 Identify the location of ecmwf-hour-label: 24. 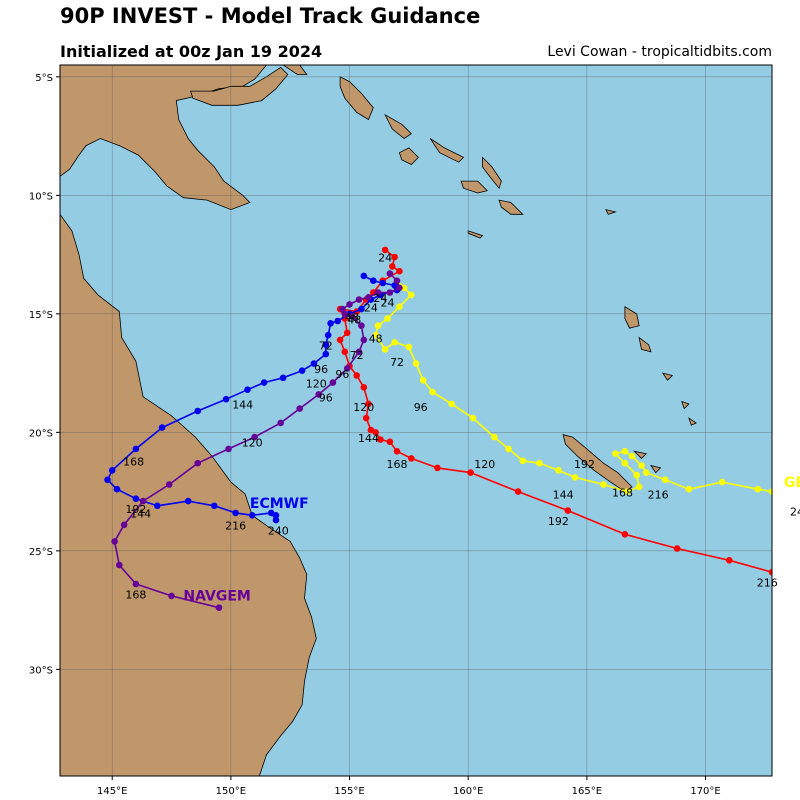
(371, 308).